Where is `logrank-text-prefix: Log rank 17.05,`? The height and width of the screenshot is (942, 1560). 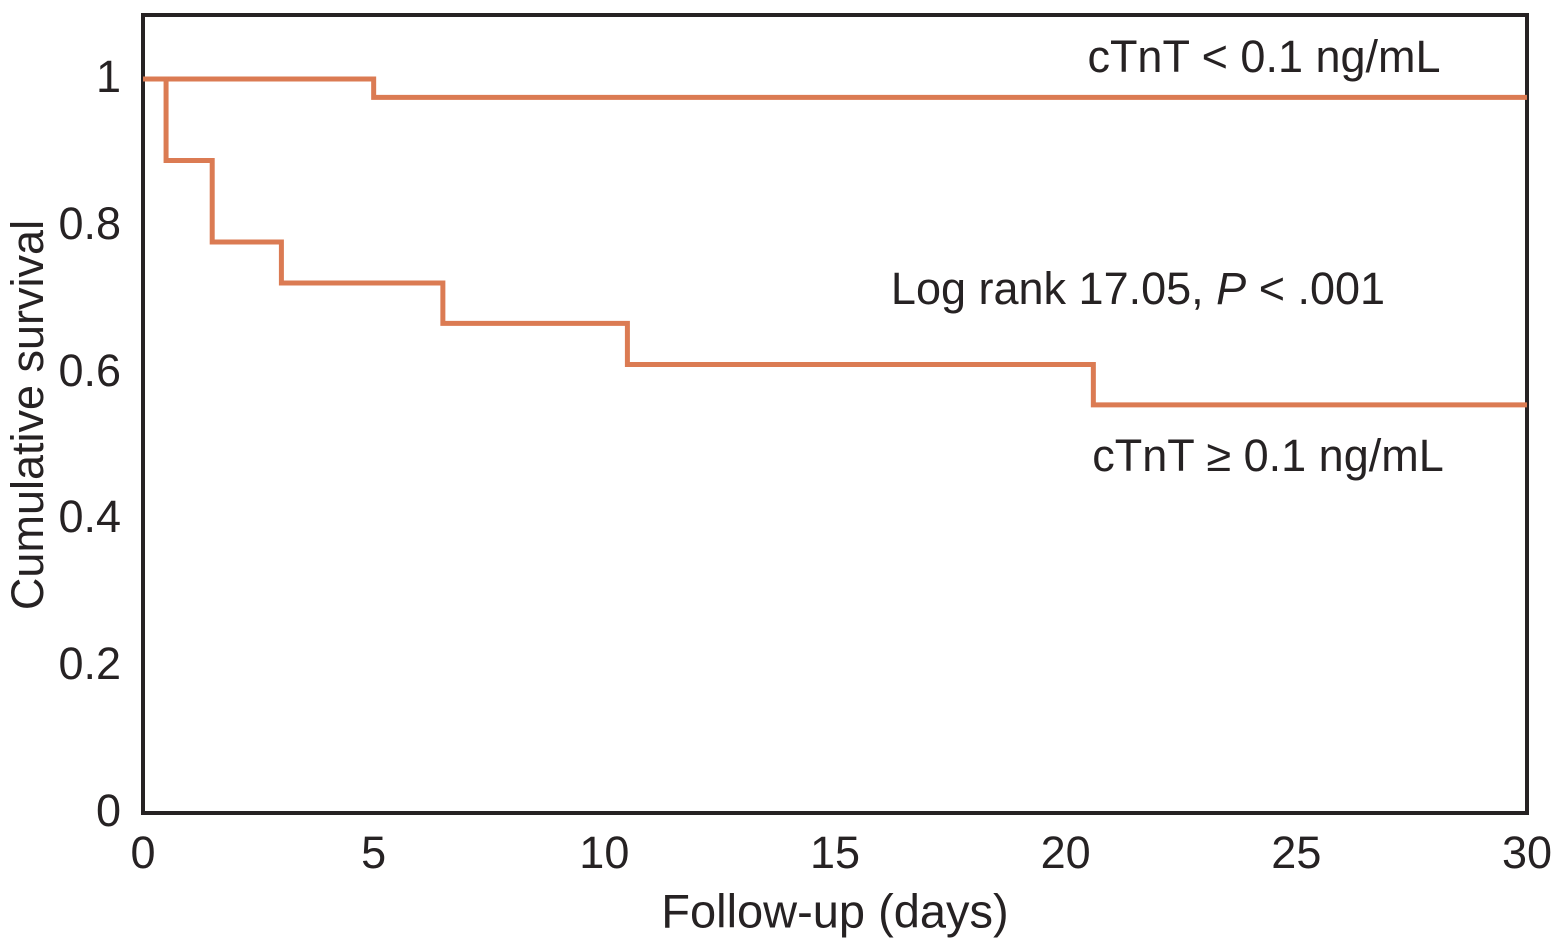 logrank-text-prefix: Log rank 17.05, is located at coordinates (1053, 288).